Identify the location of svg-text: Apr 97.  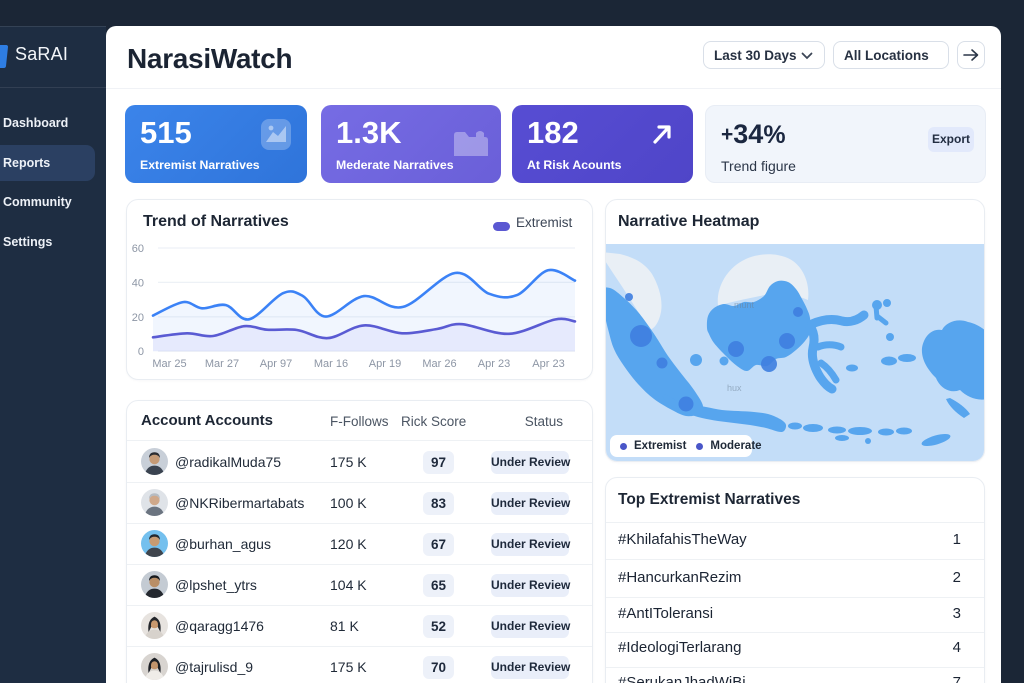
(276, 364).